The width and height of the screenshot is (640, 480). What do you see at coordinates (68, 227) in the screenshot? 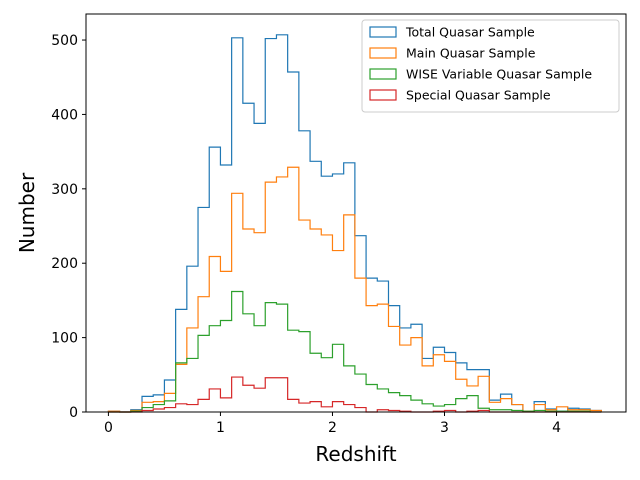
I see `y-axis: 0 100 200 300 400 500` at bounding box center [68, 227].